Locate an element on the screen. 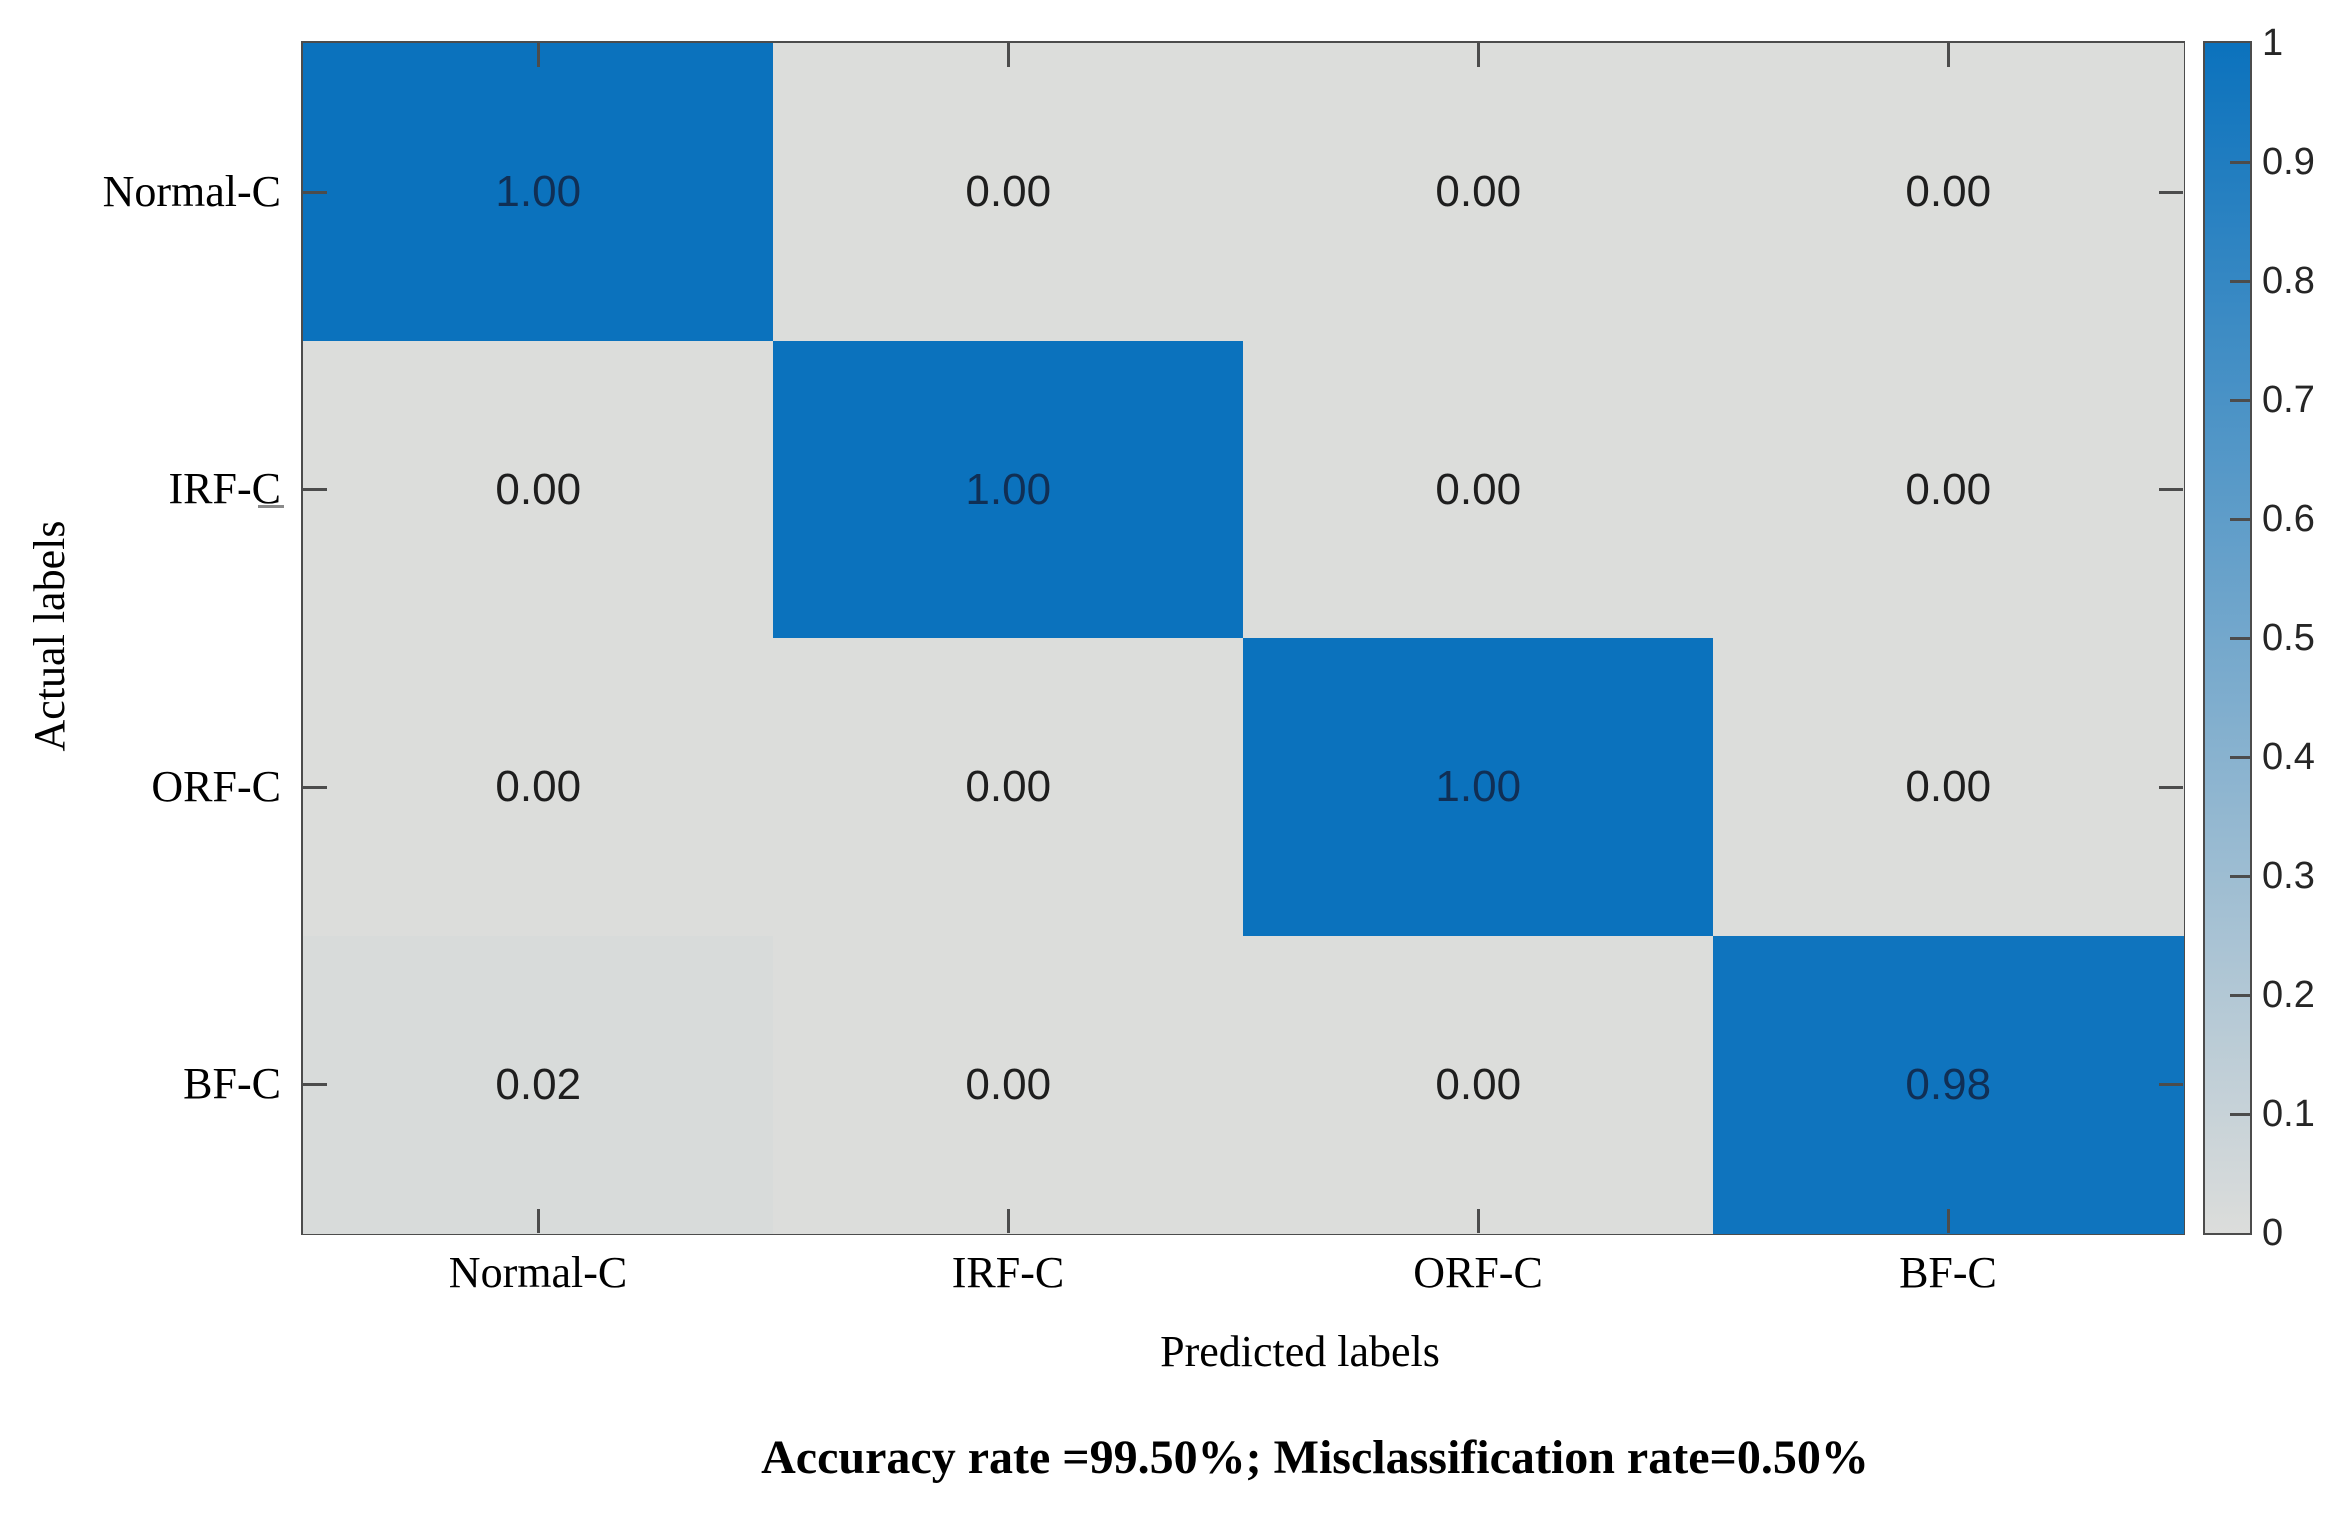 Image resolution: width=2335 pixels, height=1513 pixels. x-tick-label-BF-C: BF-C is located at coordinates (1948, 1272).